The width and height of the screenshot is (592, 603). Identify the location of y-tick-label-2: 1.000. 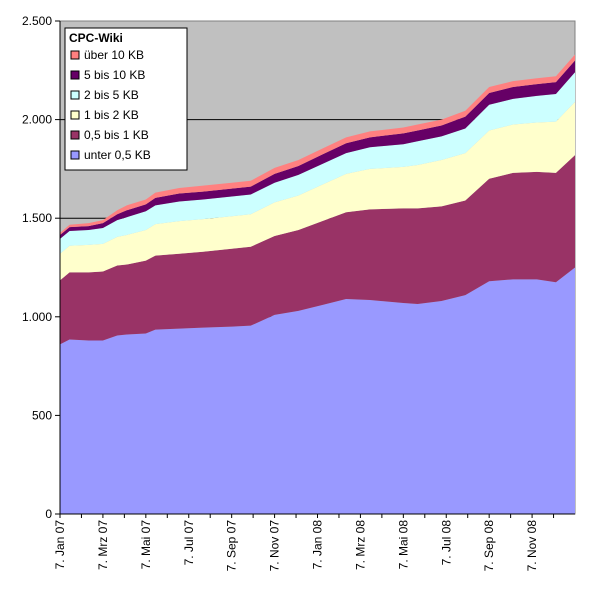
(37, 317).